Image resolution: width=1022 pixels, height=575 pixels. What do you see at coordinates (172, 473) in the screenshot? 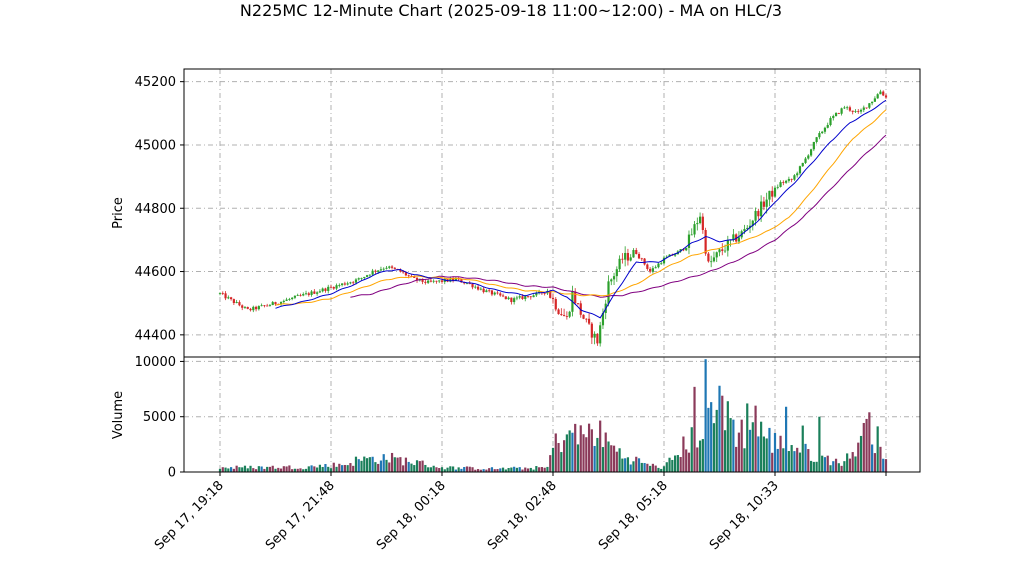
I see `volume-tick-label-0: 0` at bounding box center [172, 473].